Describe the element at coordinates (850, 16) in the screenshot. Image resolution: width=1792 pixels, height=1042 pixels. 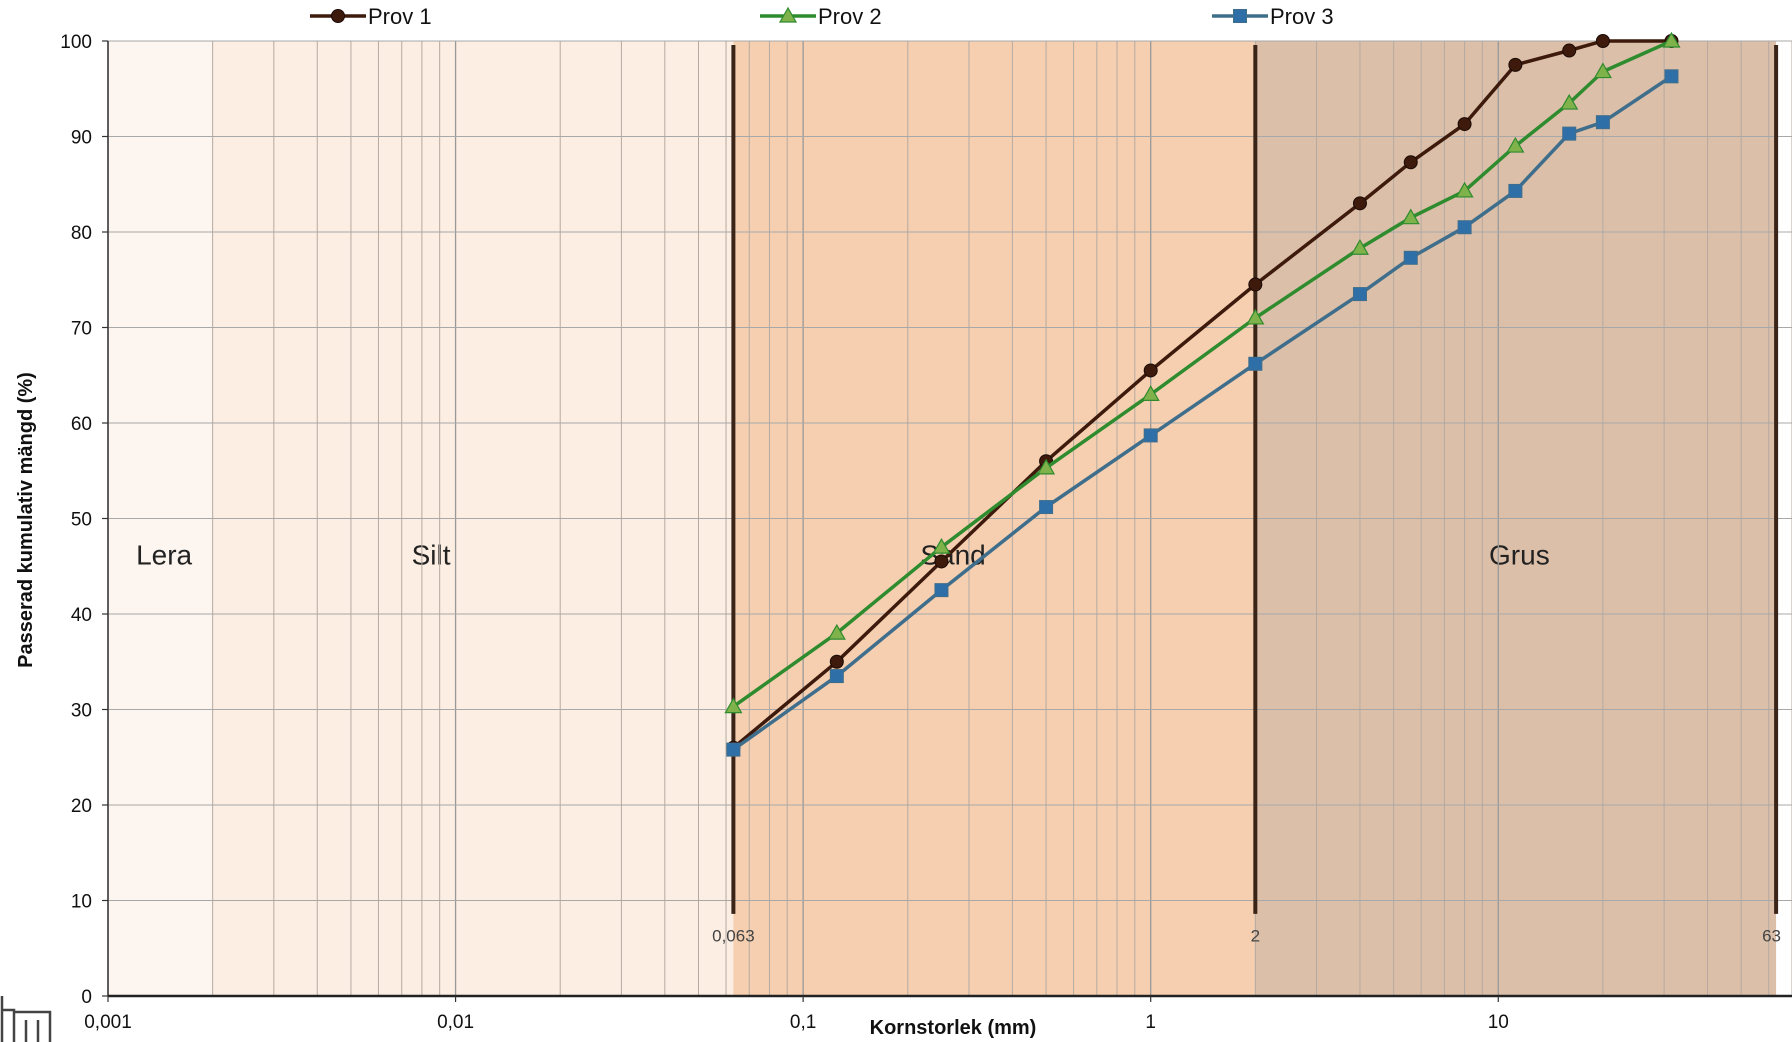
I see `legend-label: Prov 2` at that location.